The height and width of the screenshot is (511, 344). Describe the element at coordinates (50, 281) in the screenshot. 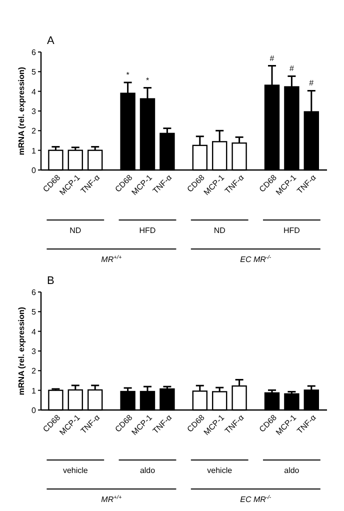

I see `chart-title: B` at that location.